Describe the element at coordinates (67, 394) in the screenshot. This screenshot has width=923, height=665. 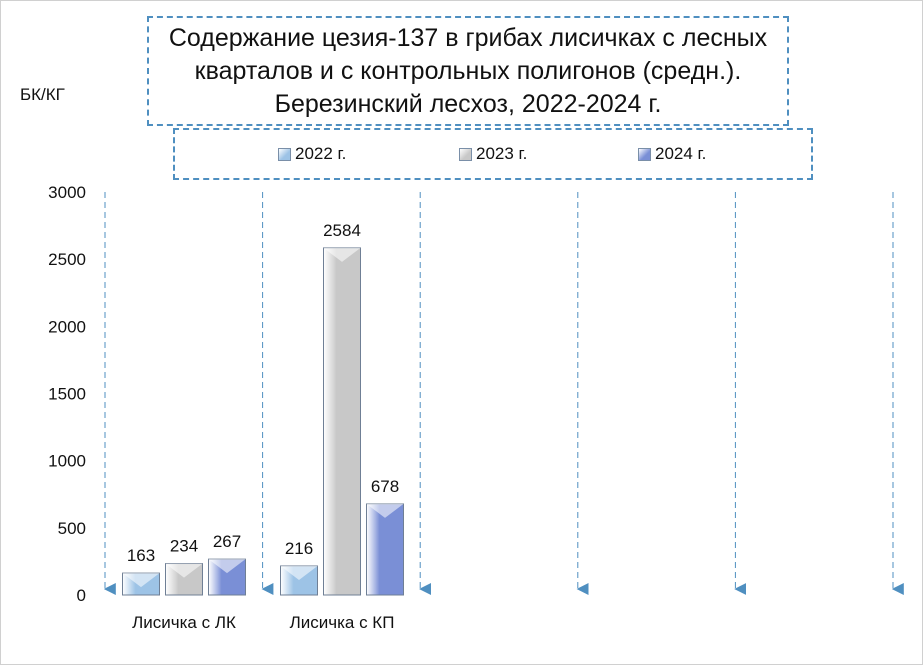
I see `y-tick-label: 1500` at that location.